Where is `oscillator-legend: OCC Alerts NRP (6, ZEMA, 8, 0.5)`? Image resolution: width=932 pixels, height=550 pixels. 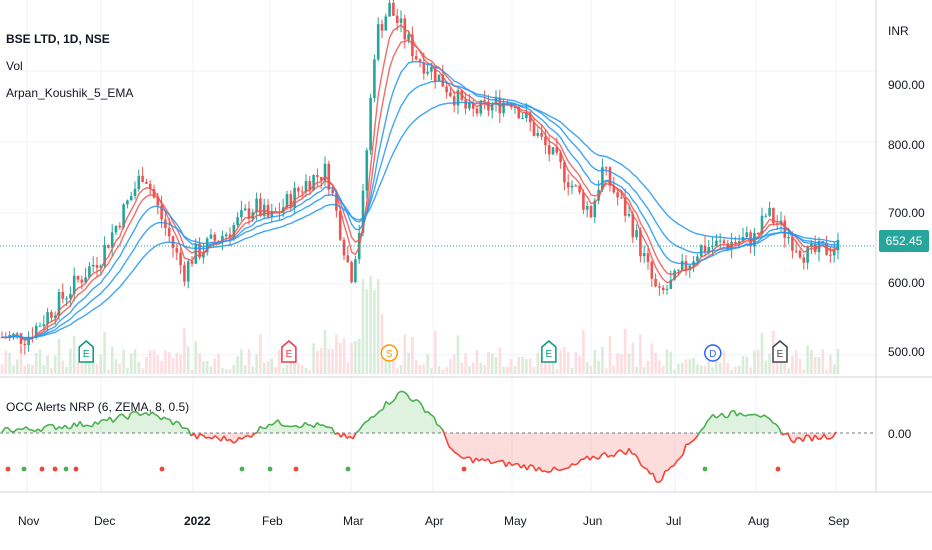
oscillator-legend: OCC Alerts NRP (6, ZEMA, 8, 0.5) is located at coordinates (98, 407).